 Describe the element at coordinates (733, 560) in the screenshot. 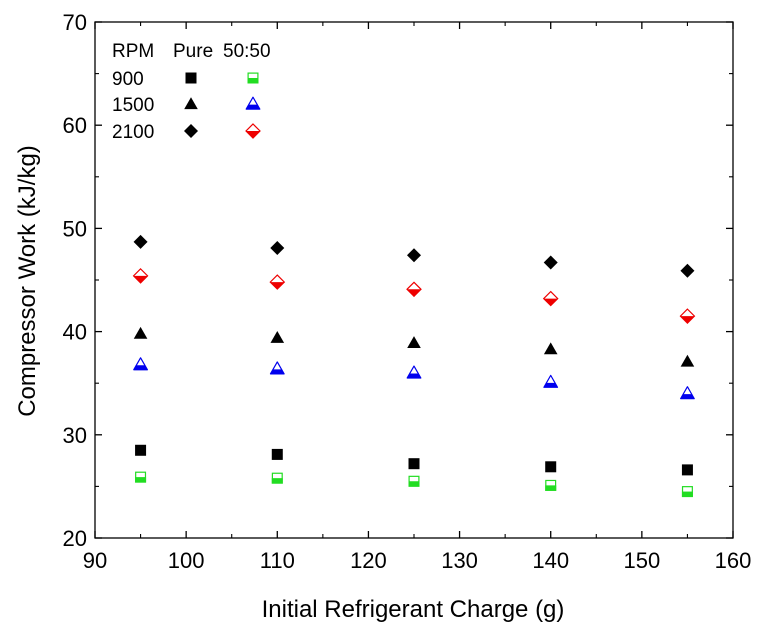

I see `x-tick-label: 160` at that location.